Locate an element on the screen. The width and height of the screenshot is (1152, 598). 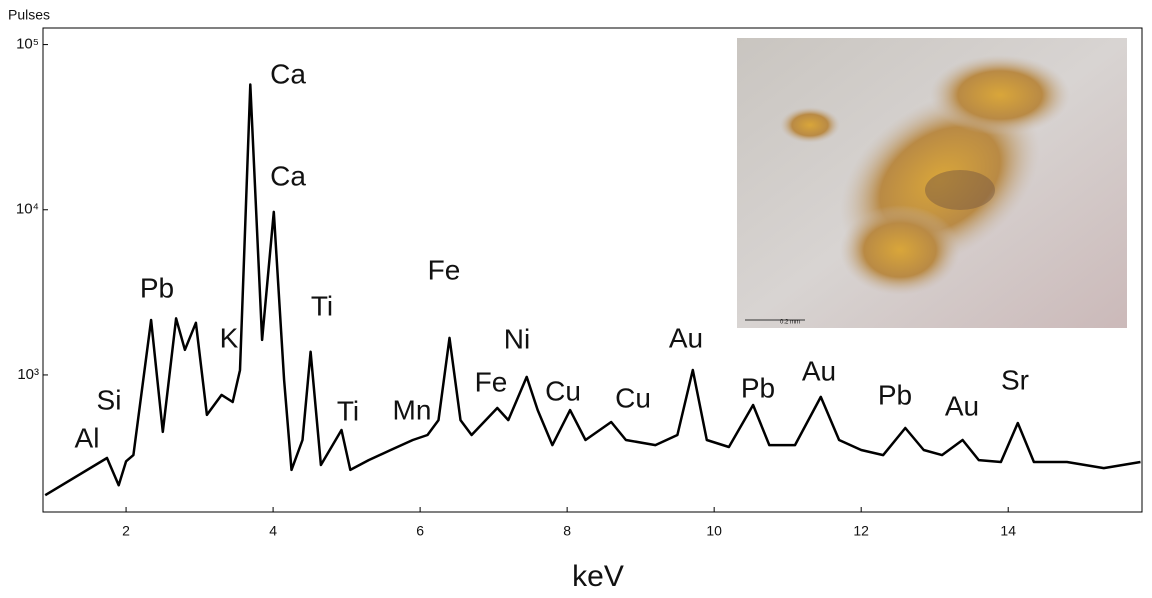
peak-label: Ni is located at coordinates (517, 338).